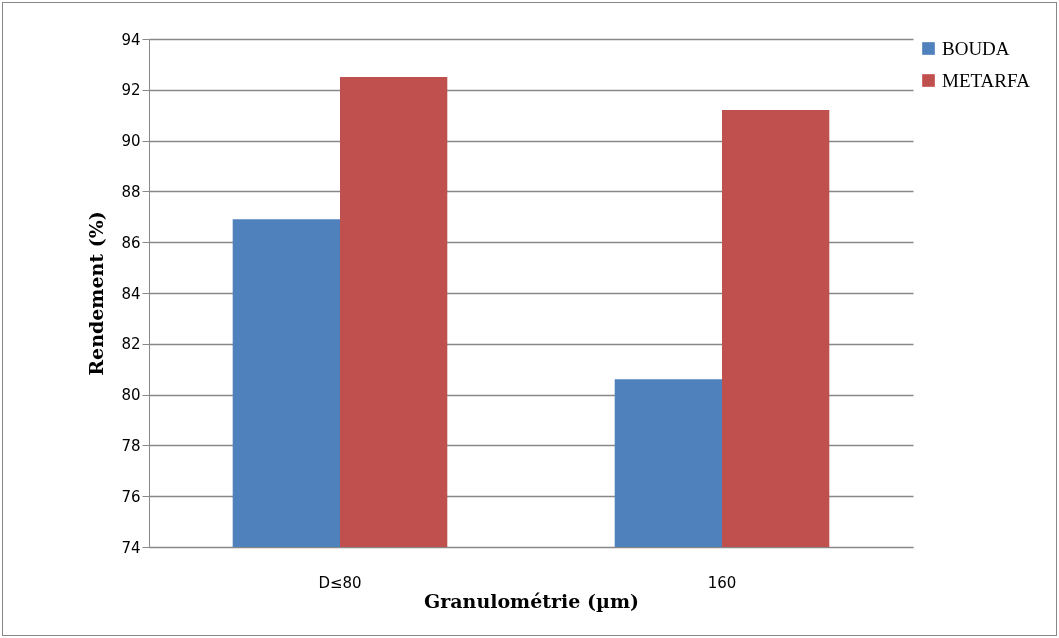 The image size is (1059, 638). Describe the element at coordinates (722, 582) in the screenshot. I see `x-tick-label: 160` at that location.